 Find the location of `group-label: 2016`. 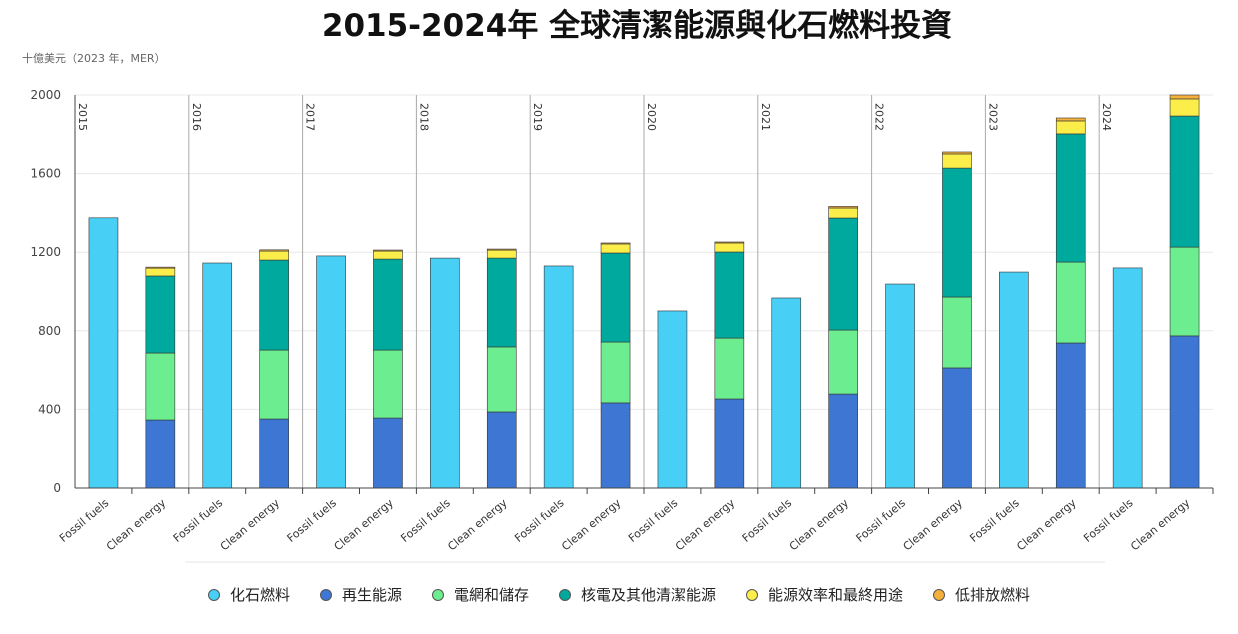

group-label: 2016 is located at coordinates (196, 117).